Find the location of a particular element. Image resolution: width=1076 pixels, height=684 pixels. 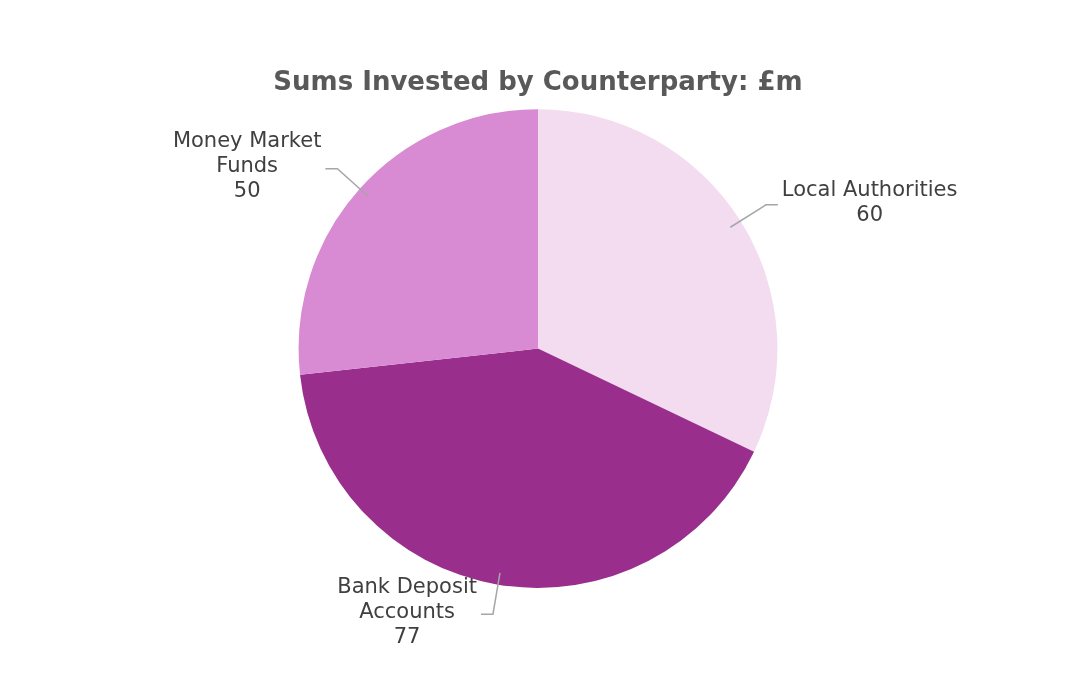

slice-label: Bank Deposit Accounts is located at coordinates (407, 598).